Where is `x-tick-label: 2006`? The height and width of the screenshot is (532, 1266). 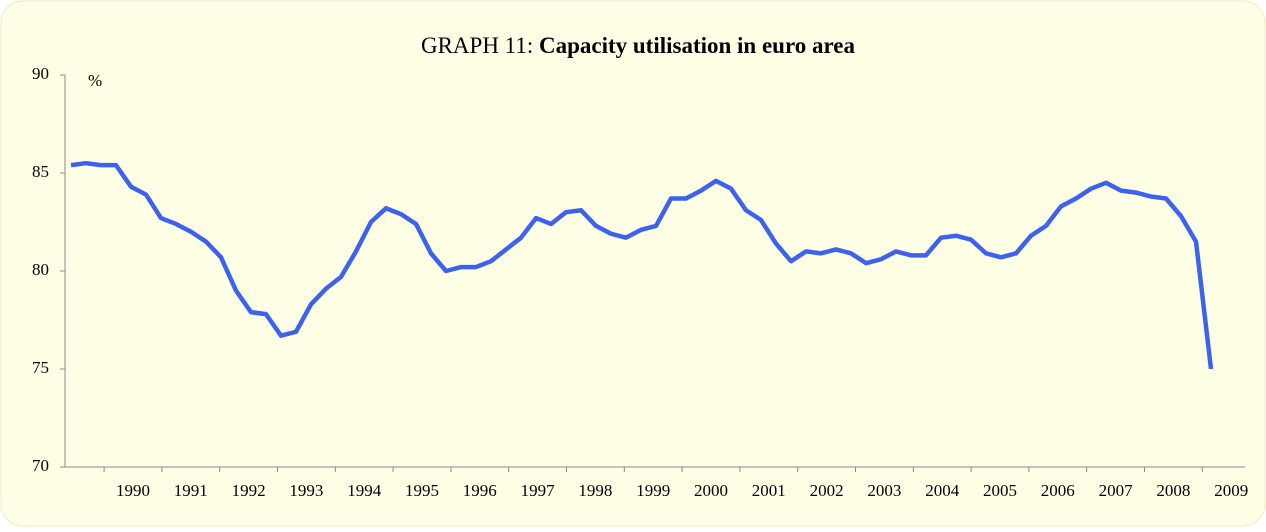
x-tick-label: 2006 is located at coordinates (1058, 490).